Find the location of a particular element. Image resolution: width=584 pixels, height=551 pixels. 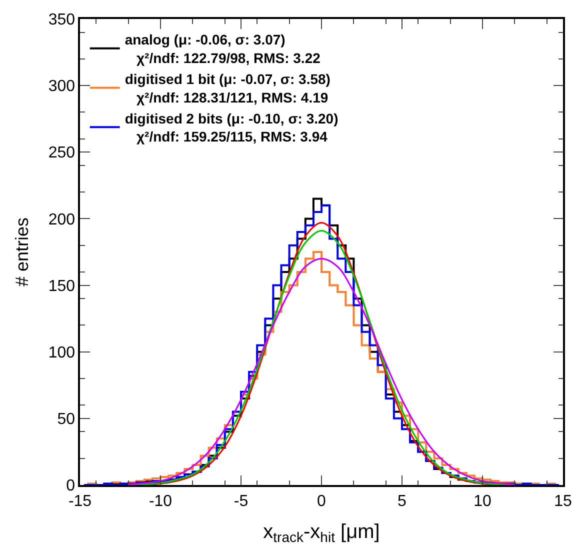

y-tick-label: 200 is located at coordinates (62, 219).